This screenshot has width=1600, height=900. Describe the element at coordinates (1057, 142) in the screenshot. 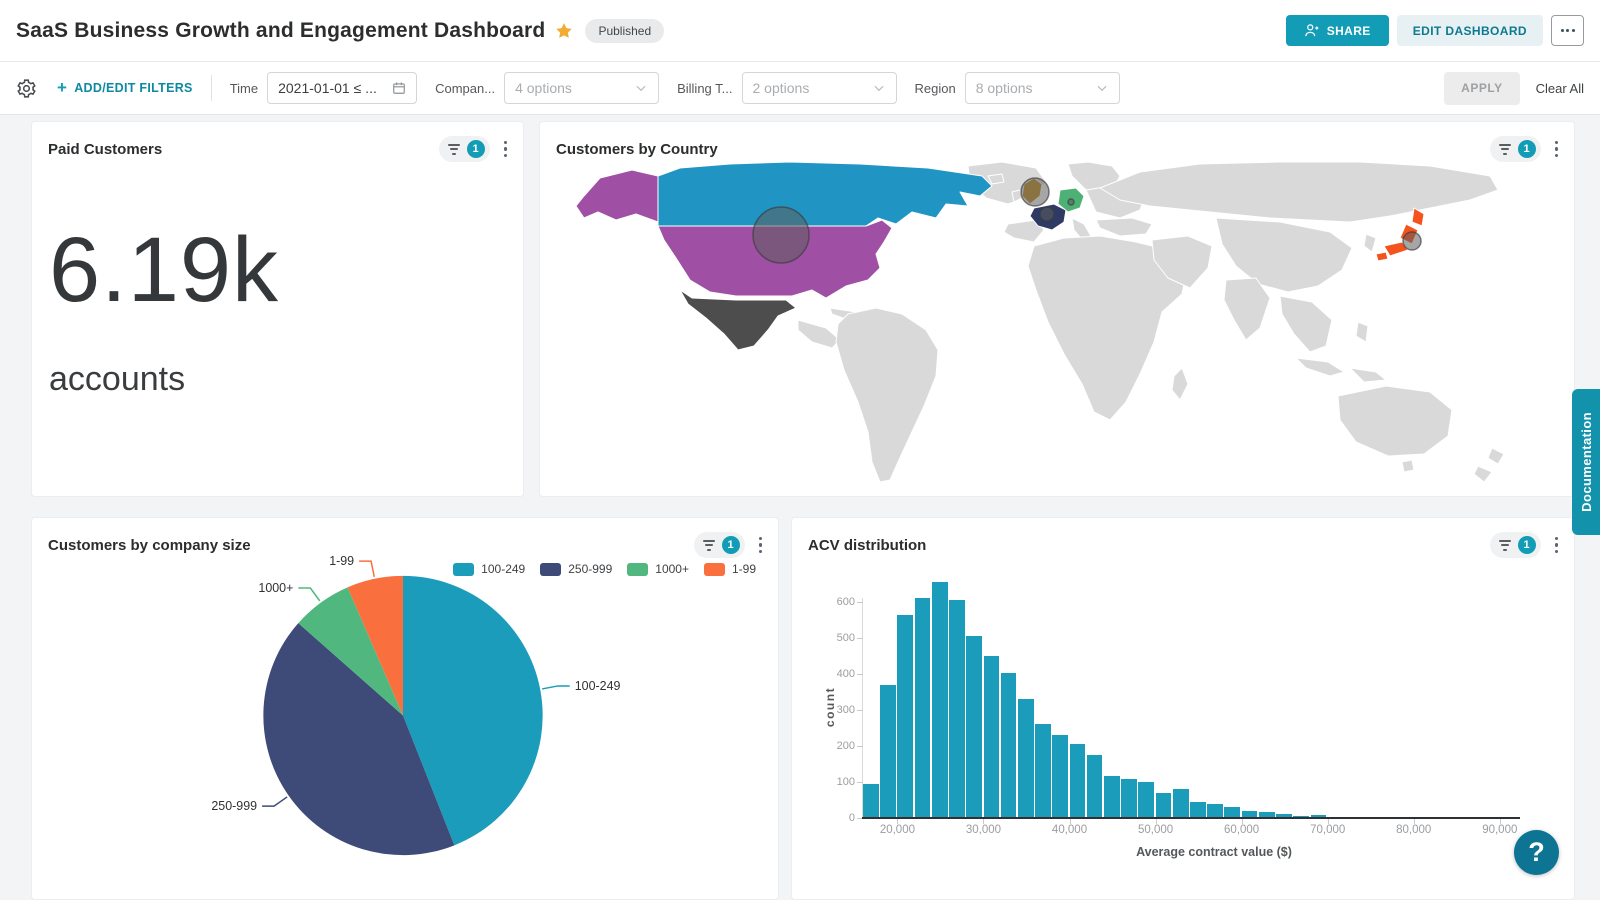

I see `widget-header: Customers by Country 1` at that location.